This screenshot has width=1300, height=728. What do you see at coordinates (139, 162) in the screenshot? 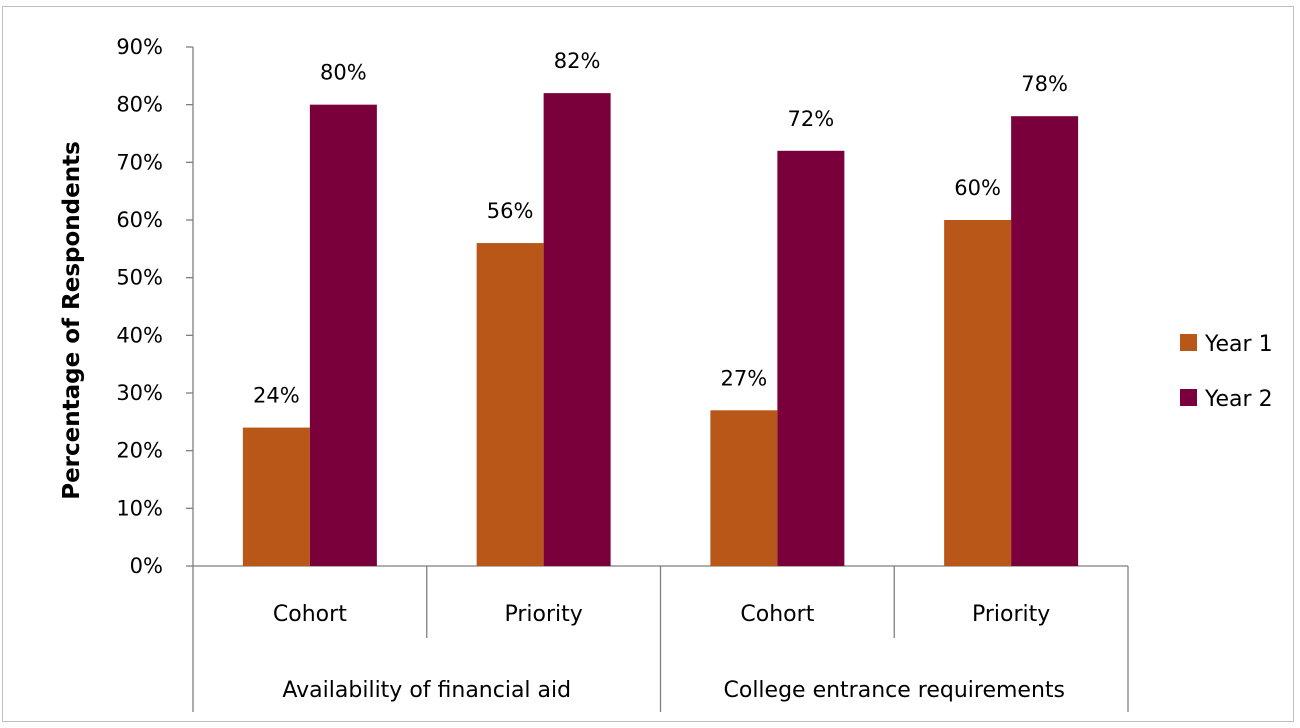
I see `y-tick-label: 70%` at bounding box center [139, 162].